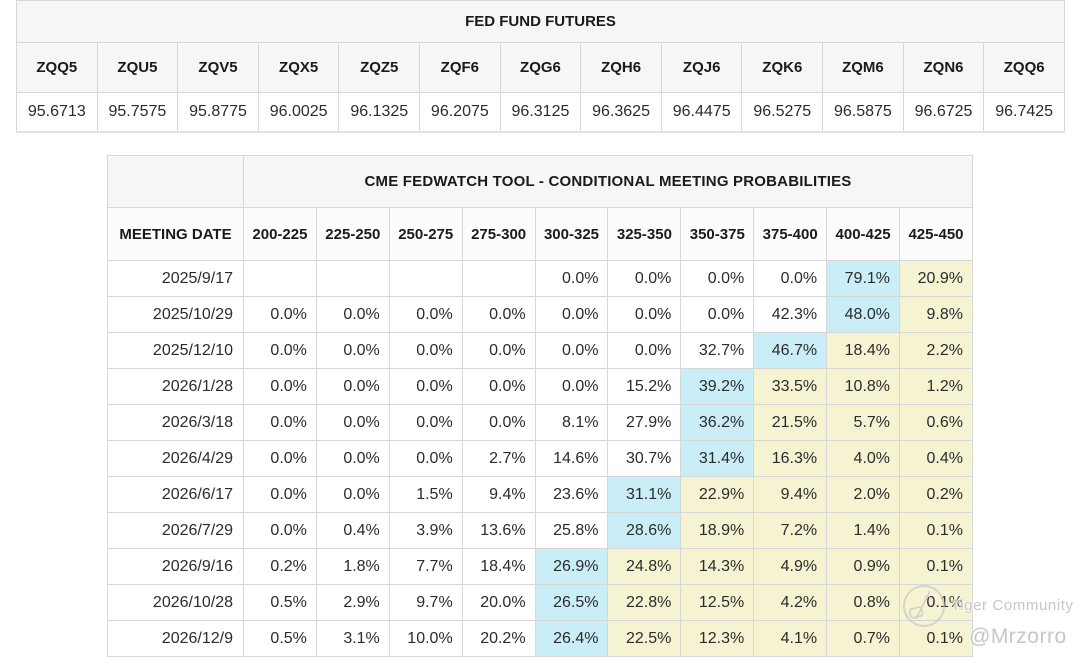 The image size is (1080, 665). I want to click on probability-cell: 20.9%, so click(936, 278).